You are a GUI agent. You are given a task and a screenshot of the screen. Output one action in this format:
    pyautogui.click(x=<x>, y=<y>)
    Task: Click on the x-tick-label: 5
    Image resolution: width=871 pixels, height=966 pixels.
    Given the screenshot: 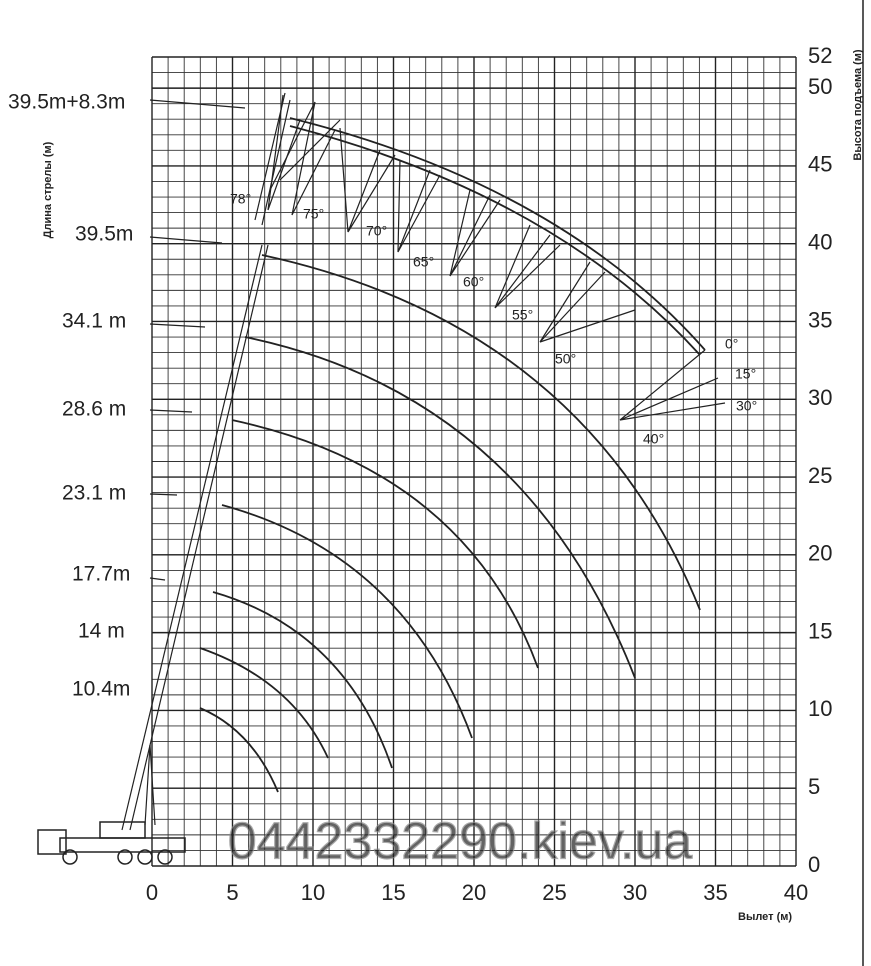 What is the action you would take?
    pyautogui.click(x=232, y=892)
    